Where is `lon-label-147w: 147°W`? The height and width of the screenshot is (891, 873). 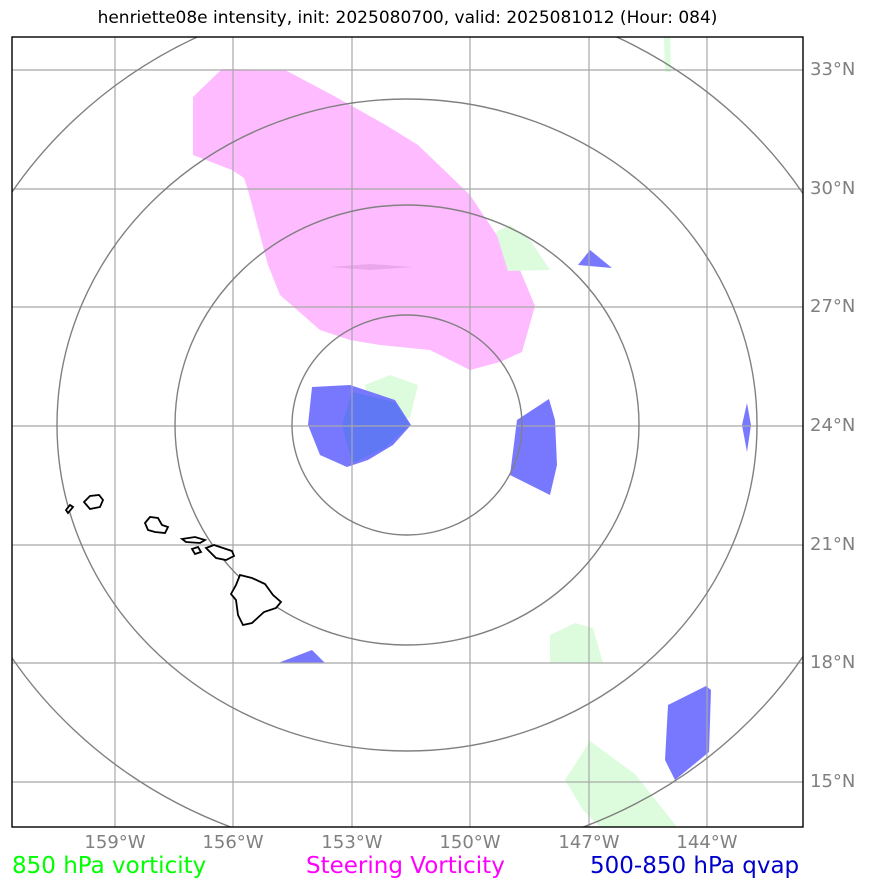
lon-label-147w: 147°W is located at coordinates (589, 842).